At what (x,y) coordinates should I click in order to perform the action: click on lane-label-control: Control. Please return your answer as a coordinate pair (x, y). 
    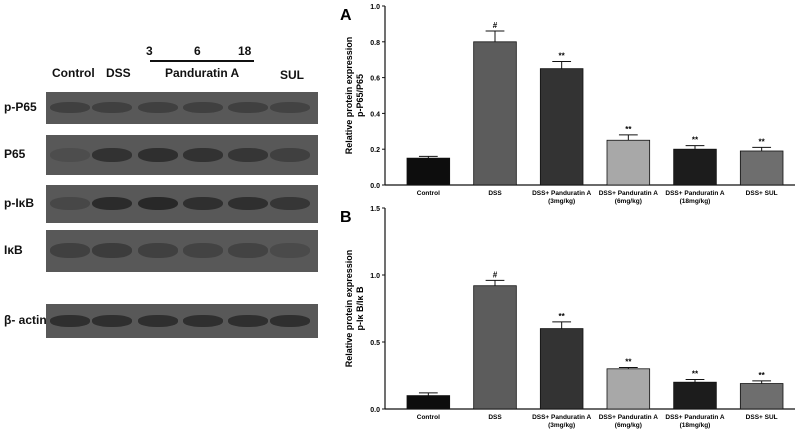
    Looking at the image, I should click on (73, 73).